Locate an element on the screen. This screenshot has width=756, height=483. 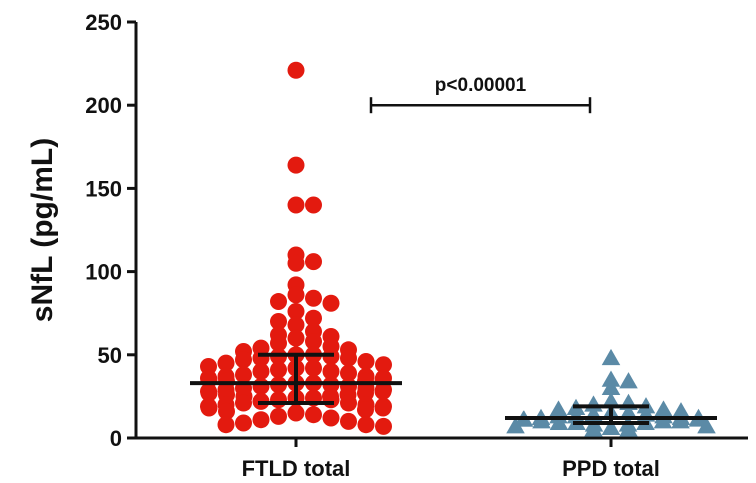
p-value-label: p<0.00001 is located at coordinates (481, 85).